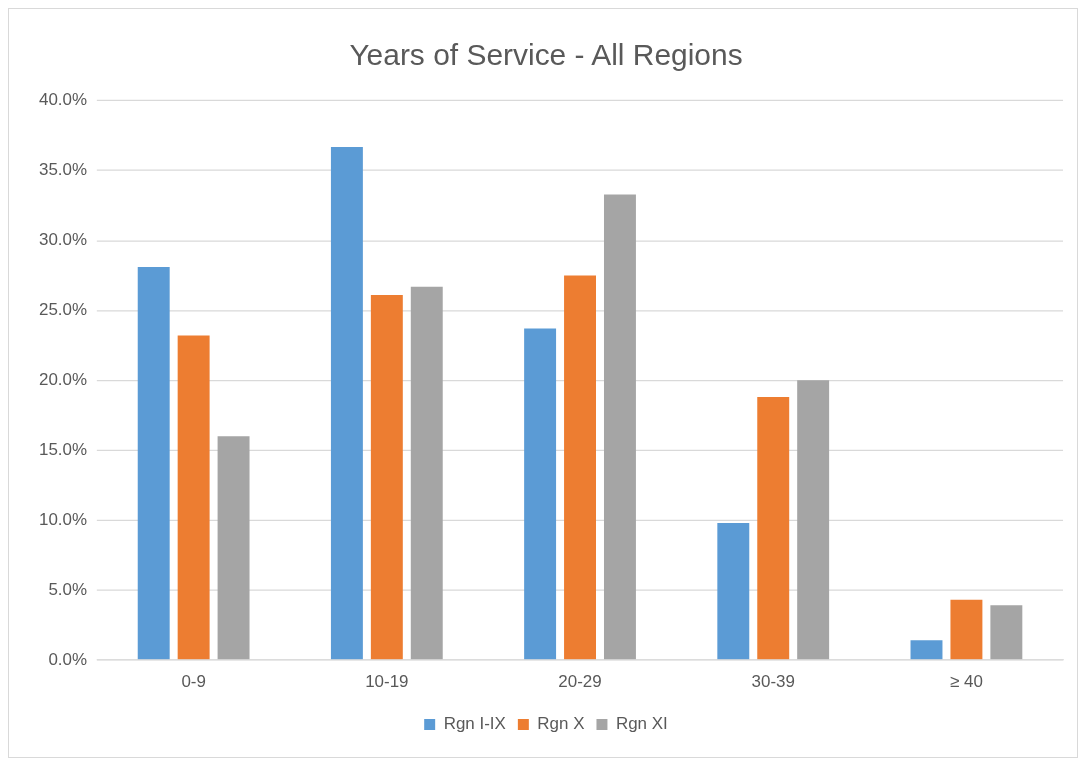 Image resolution: width=1078 pixels, height=758 pixels. I want to click on y-tick-label: 35.0%, so click(63, 170).